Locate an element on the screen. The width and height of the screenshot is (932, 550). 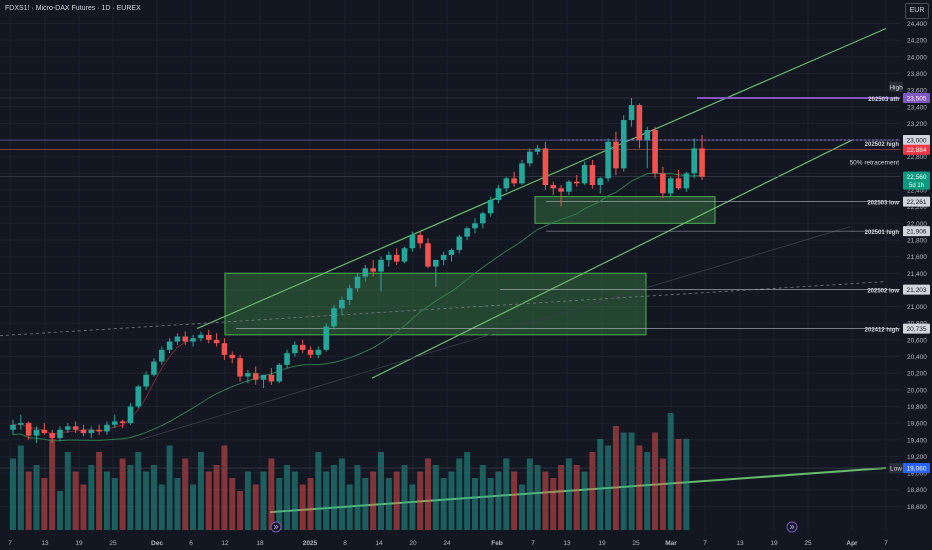
time-tick-label: 18 is located at coordinates (260, 543).